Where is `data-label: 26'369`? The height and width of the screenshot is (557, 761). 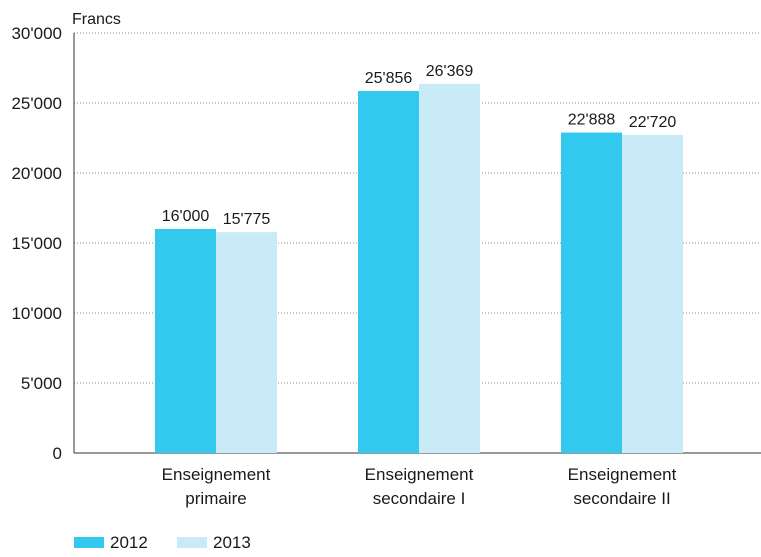 data-label: 26'369 is located at coordinates (450, 71).